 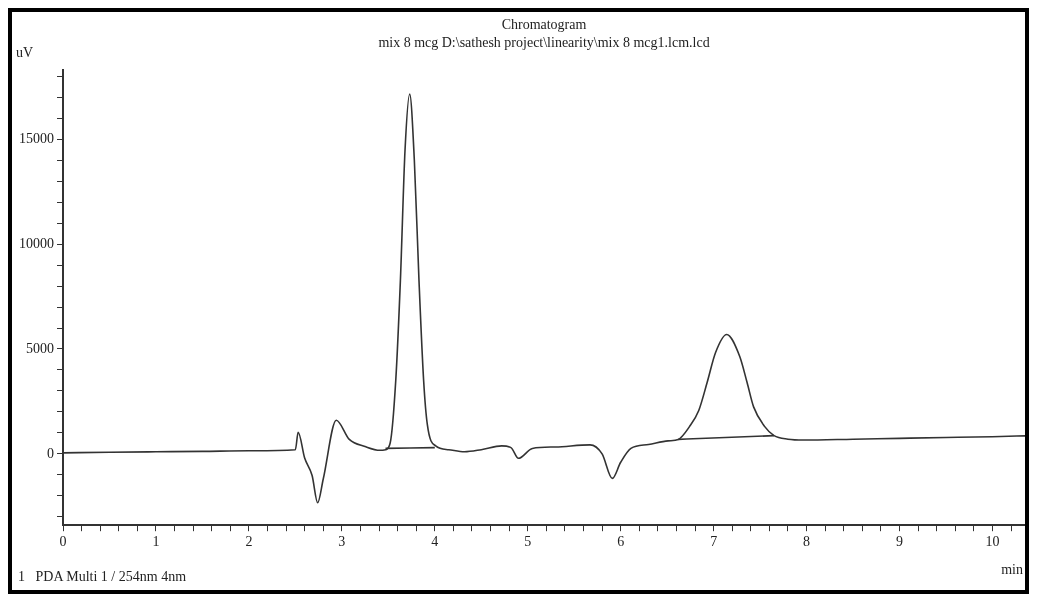 What do you see at coordinates (63, 542) in the screenshot?
I see `x-tick-label: 0` at bounding box center [63, 542].